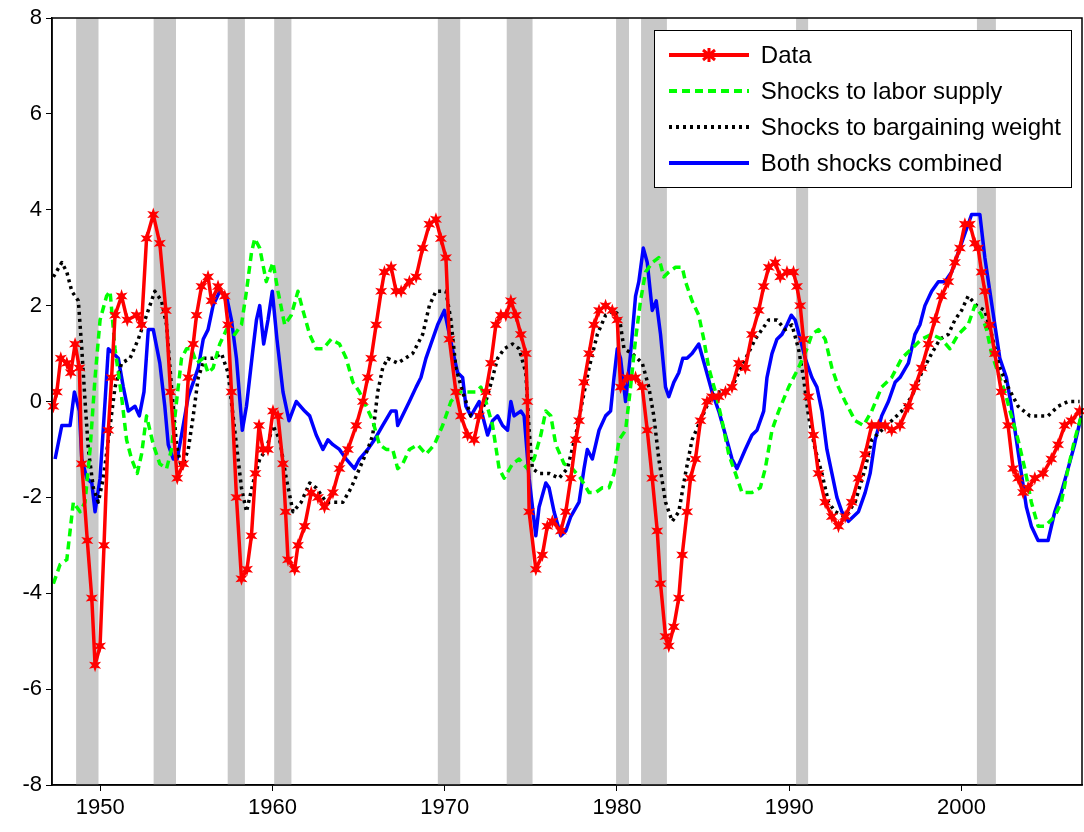 This screenshot has height=832, width=1084. Describe the element at coordinates (35, 112) in the screenshot. I see `y-tick-label: 6` at that location.